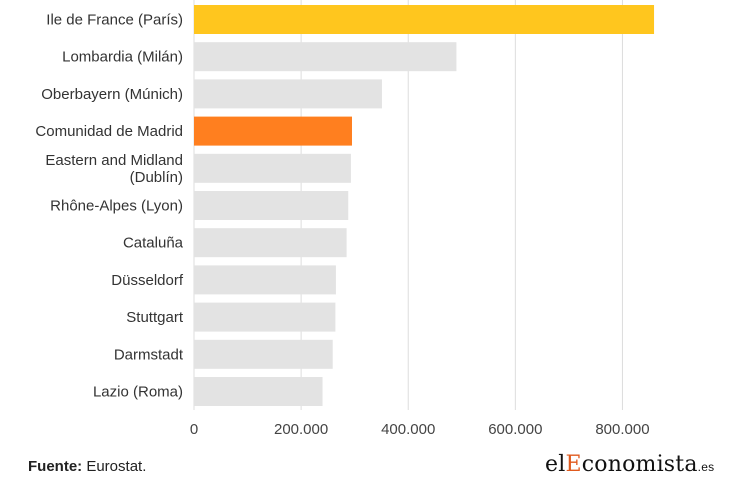 This screenshot has width=747, height=482. Describe the element at coordinates (122, 57) in the screenshot. I see `category-label: Lombardia (Milán)` at that location.